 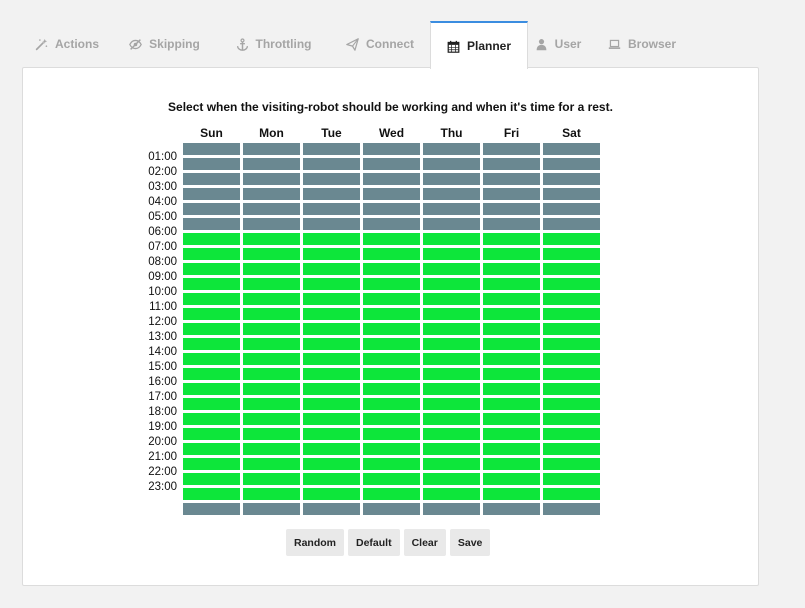 I want to click on tab-planner: Planner, so click(x=479, y=45).